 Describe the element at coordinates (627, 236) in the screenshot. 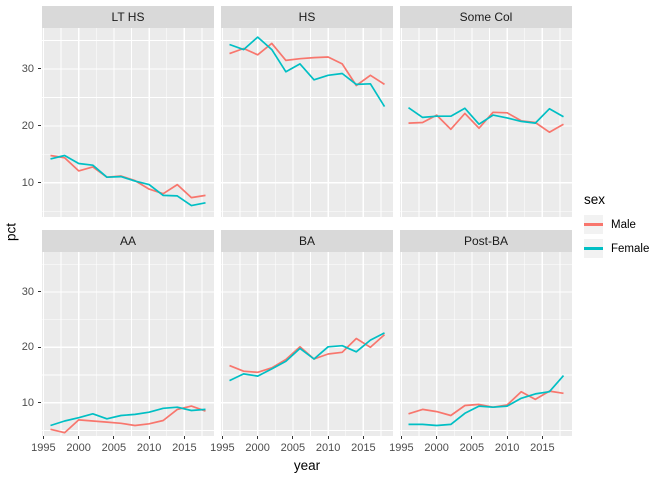

I see `legend-items: Male Female` at that location.